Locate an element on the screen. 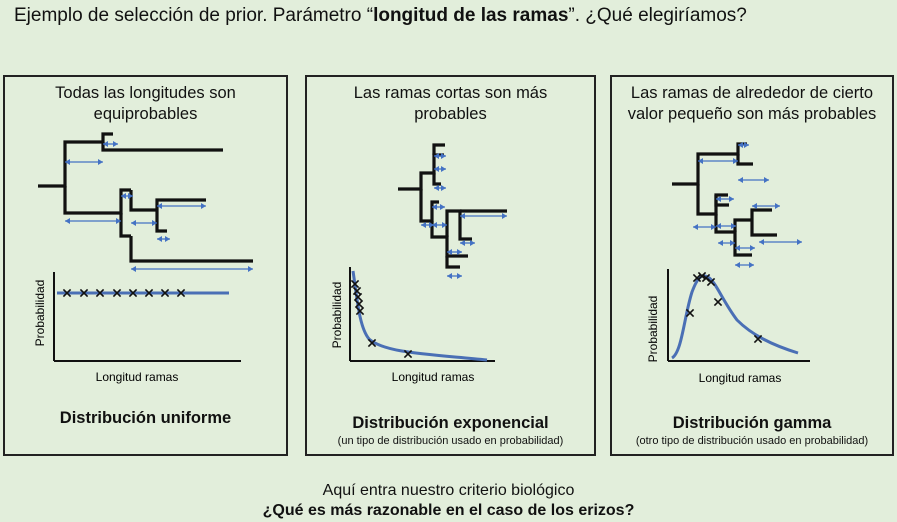 This screenshot has height=522, width=897. axes is located at coordinates (422, 314).